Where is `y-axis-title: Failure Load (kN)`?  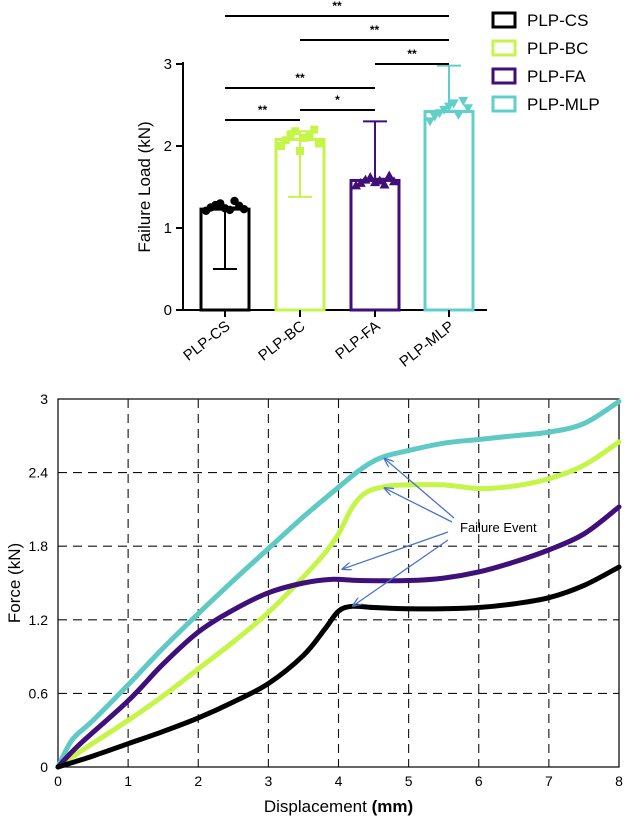 y-axis-title: Failure Load (kN) is located at coordinates (144, 186).